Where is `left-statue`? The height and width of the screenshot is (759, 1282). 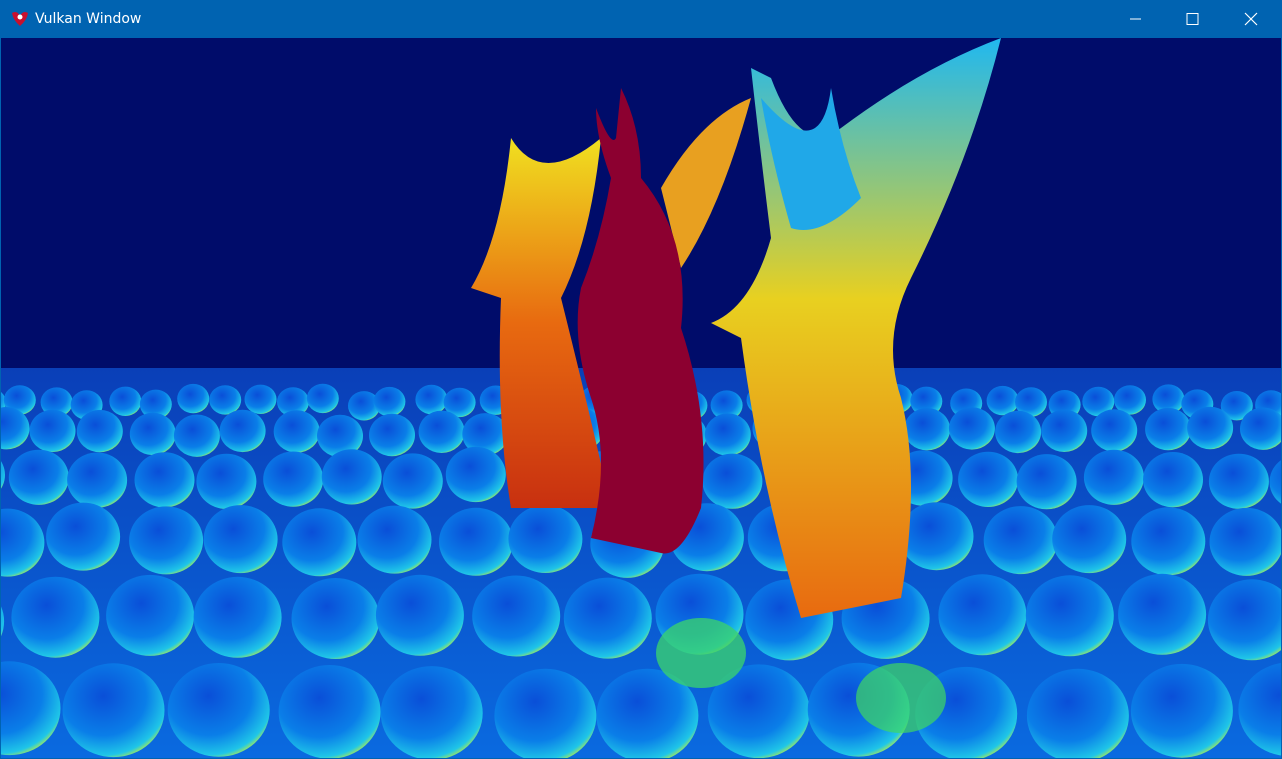 left-statue is located at coordinates (541, 323).